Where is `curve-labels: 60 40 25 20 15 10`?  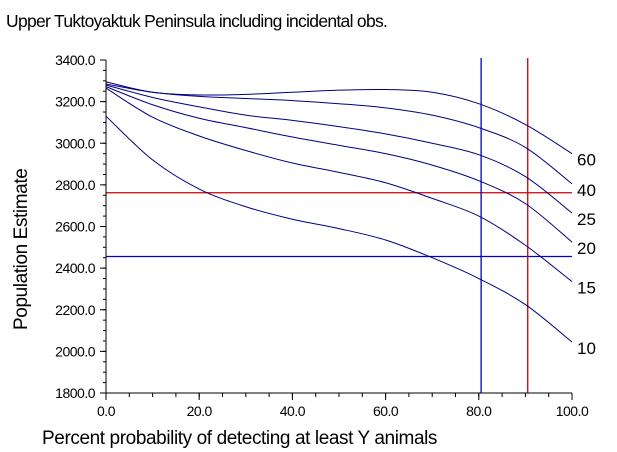 curve-labels: 60 40 25 20 15 10 is located at coordinates (586, 254).